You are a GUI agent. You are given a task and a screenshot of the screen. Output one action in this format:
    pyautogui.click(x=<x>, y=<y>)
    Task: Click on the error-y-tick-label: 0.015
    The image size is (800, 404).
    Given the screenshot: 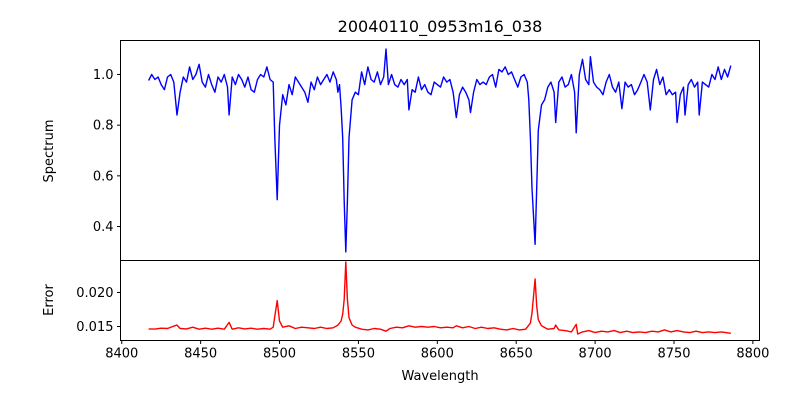 What is the action you would take?
    pyautogui.click(x=94, y=327)
    